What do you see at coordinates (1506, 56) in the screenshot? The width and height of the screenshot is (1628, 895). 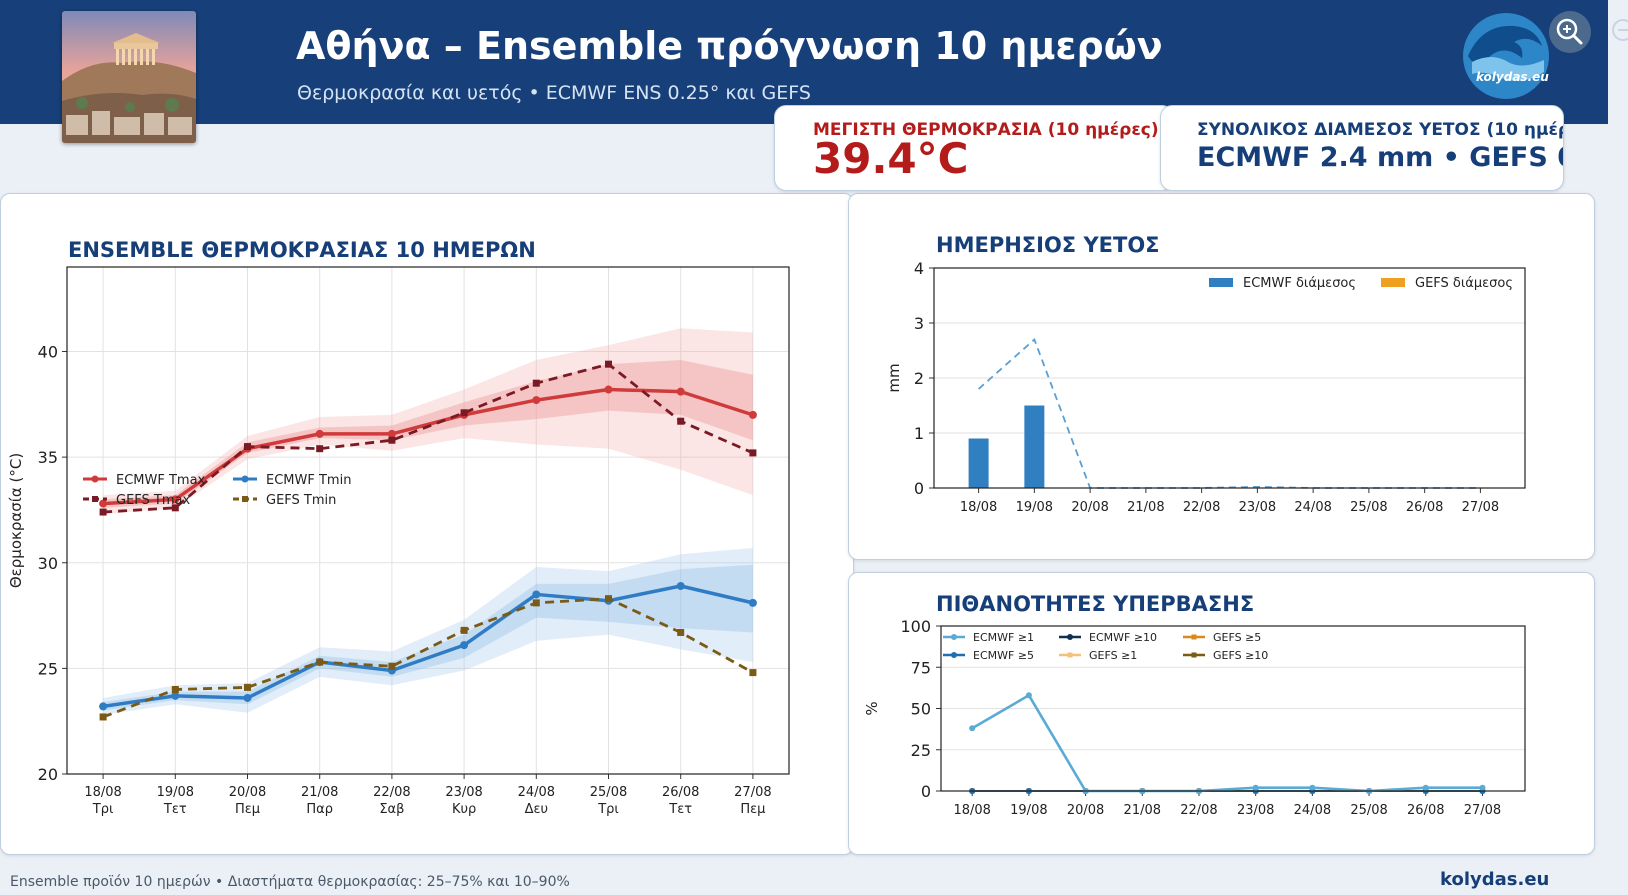 I see `kolydas-logo` at bounding box center [1506, 56].